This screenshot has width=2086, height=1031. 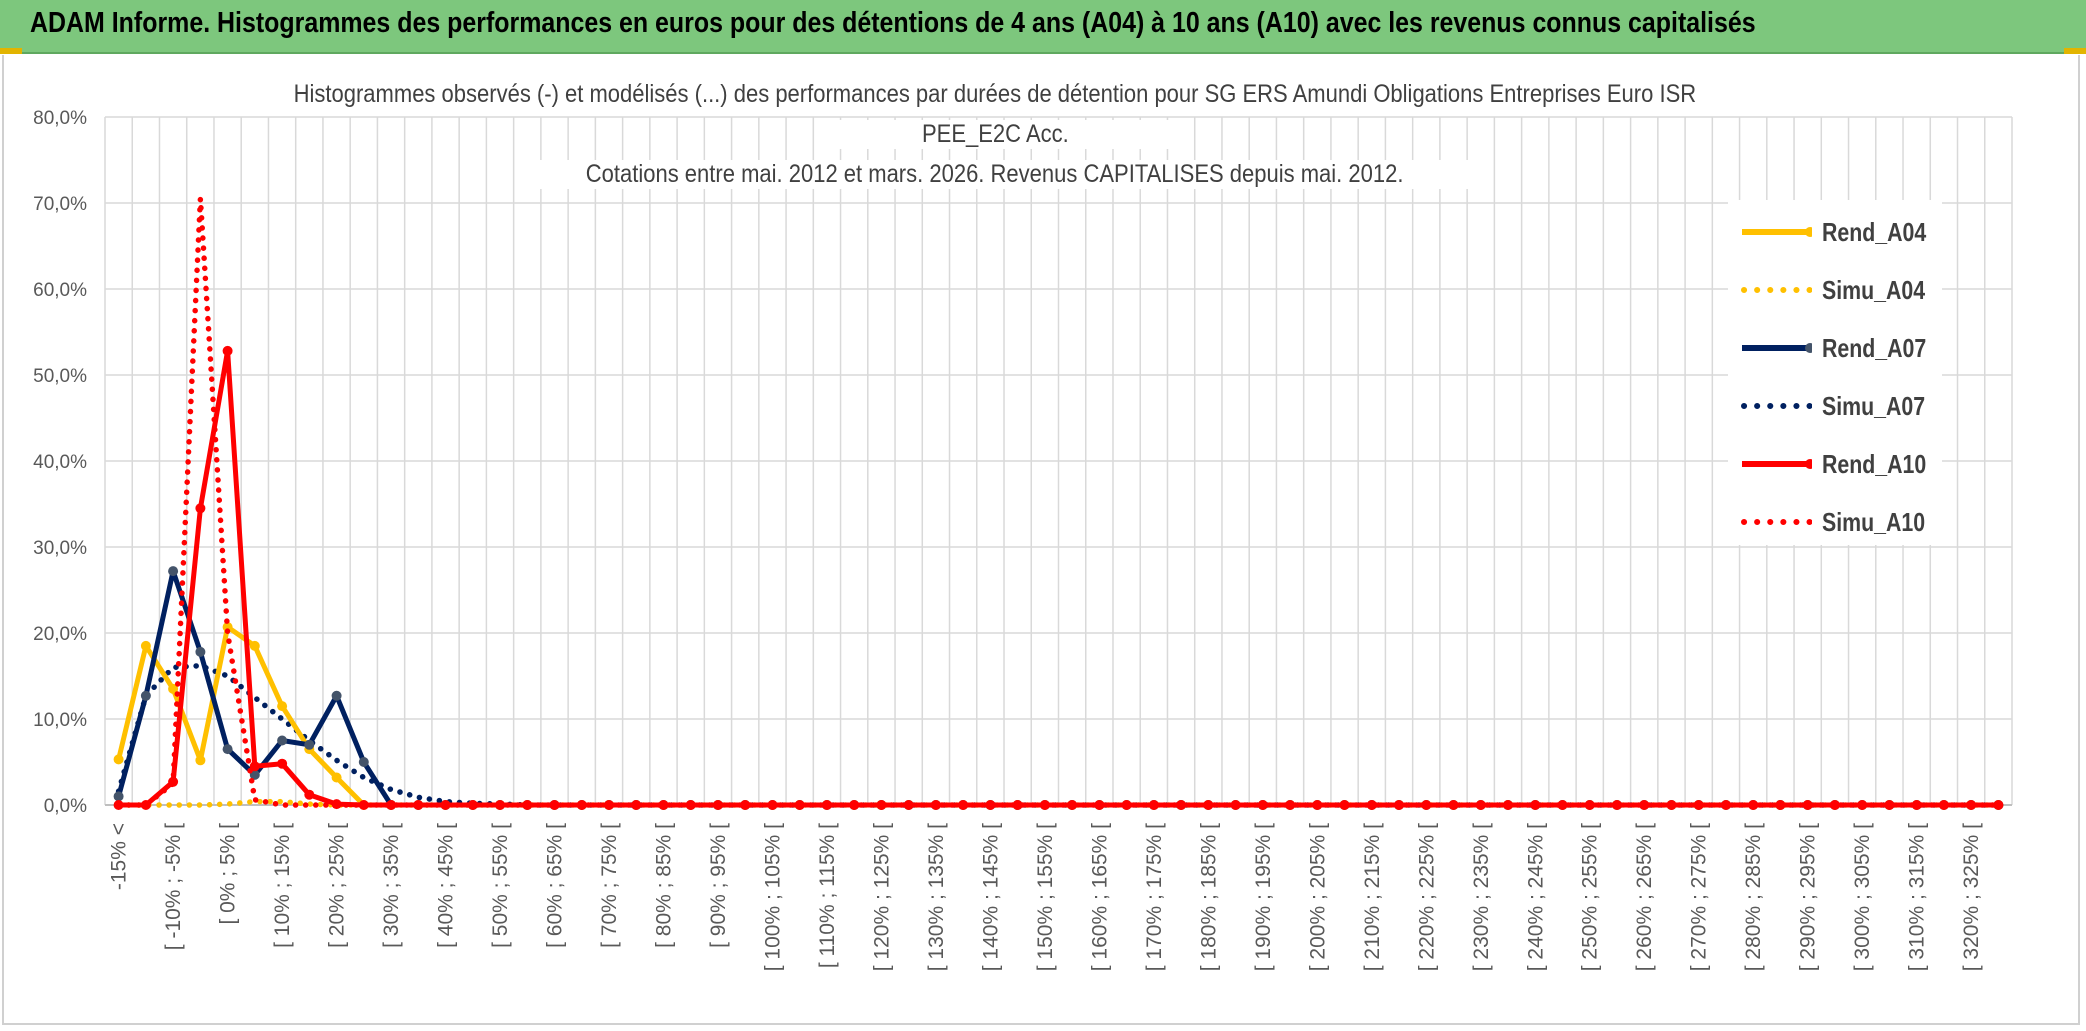 What do you see at coordinates (1372, 897) in the screenshot?
I see `x-tick-label: [ 210% ; 215% [` at bounding box center [1372, 897].